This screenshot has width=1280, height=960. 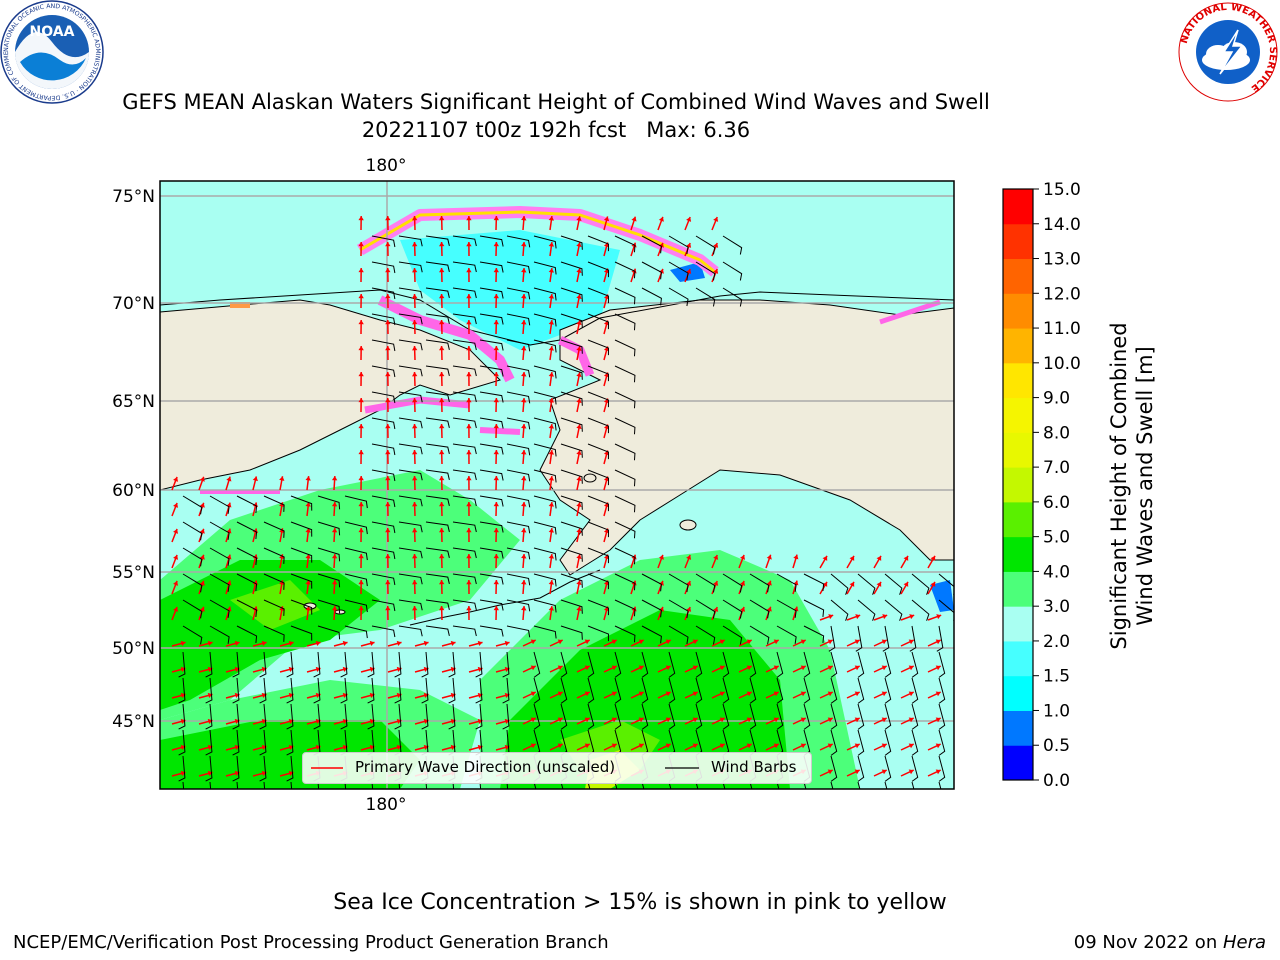 I want to click on colorbar-tick-label: 0.0, so click(x=1056, y=780).